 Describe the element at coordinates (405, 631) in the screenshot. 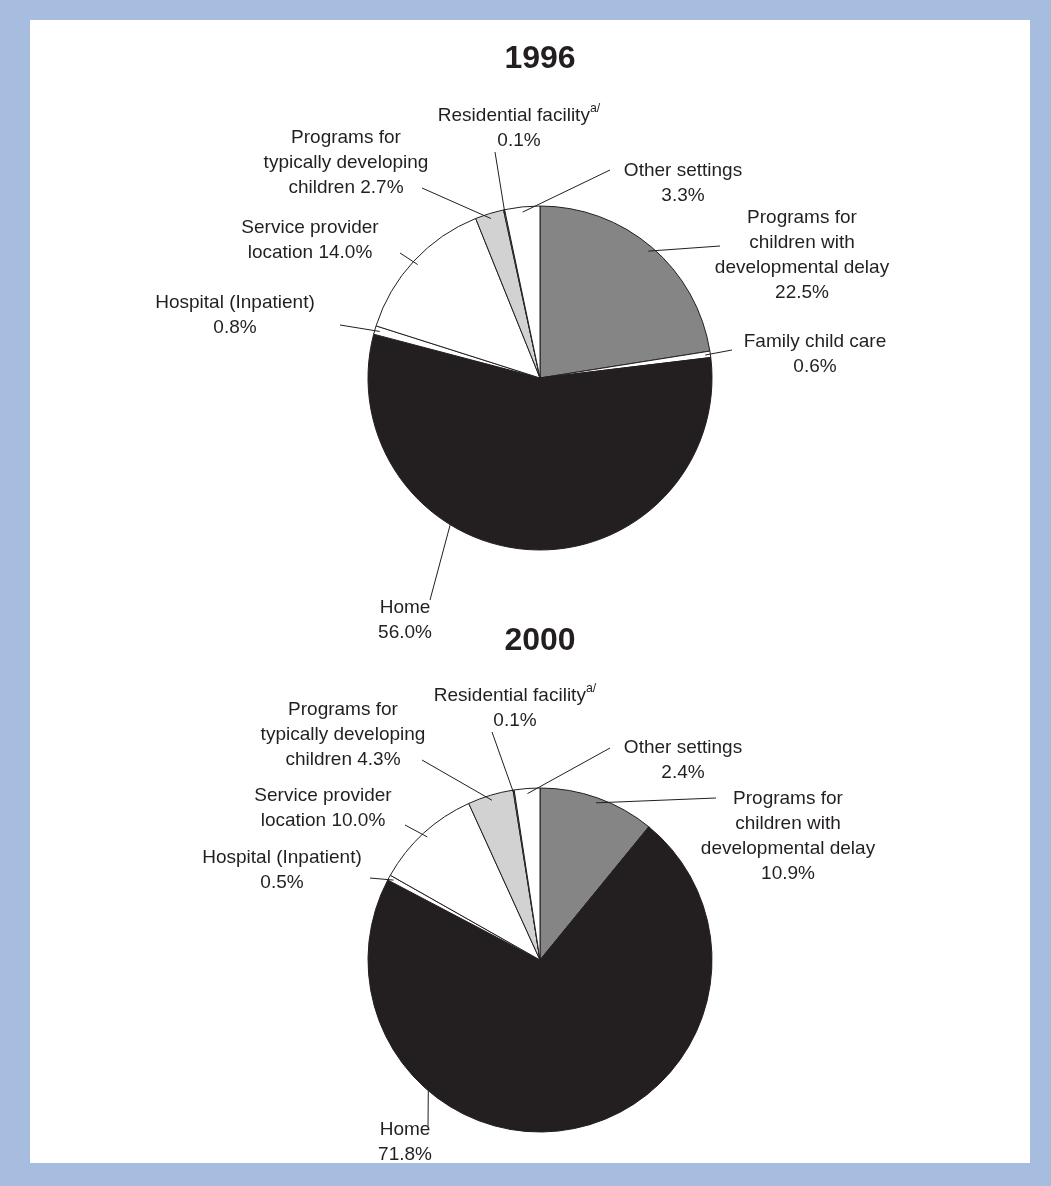

I see `data-label: 56.0%` at that location.